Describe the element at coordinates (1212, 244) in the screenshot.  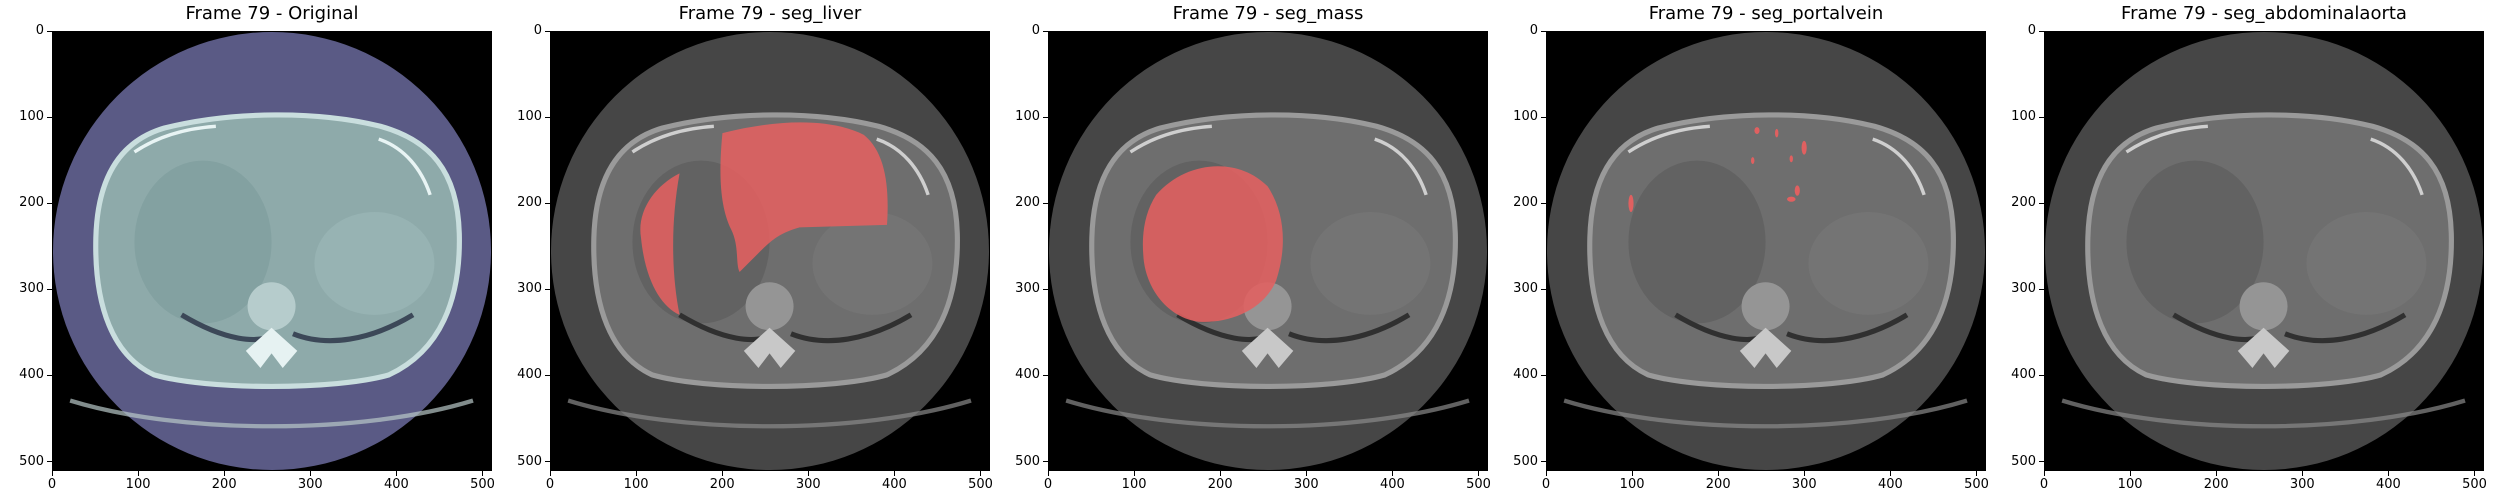
I see `mass-segmentation-overlay` at that location.